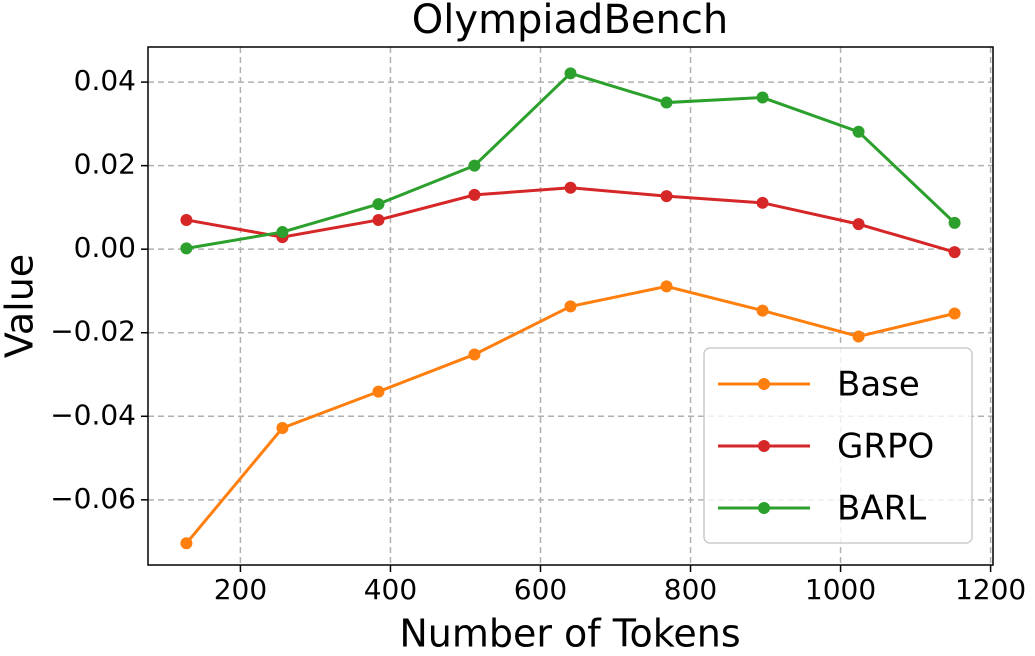 Image resolution: width=1035 pixels, height=656 pixels. What do you see at coordinates (21, 306) in the screenshot?
I see `y-axis-label: Value` at bounding box center [21, 306].